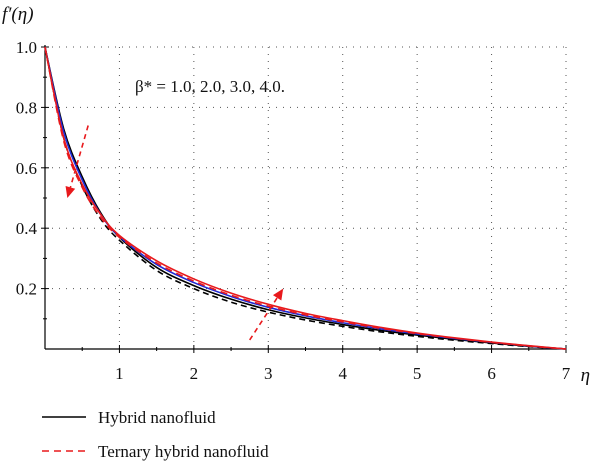  What do you see at coordinates (210, 86) in the screenshot?
I see `beta-annotation: β* = 1.0, 2.0, 3.0, 4.0.` at bounding box center [210, 86].